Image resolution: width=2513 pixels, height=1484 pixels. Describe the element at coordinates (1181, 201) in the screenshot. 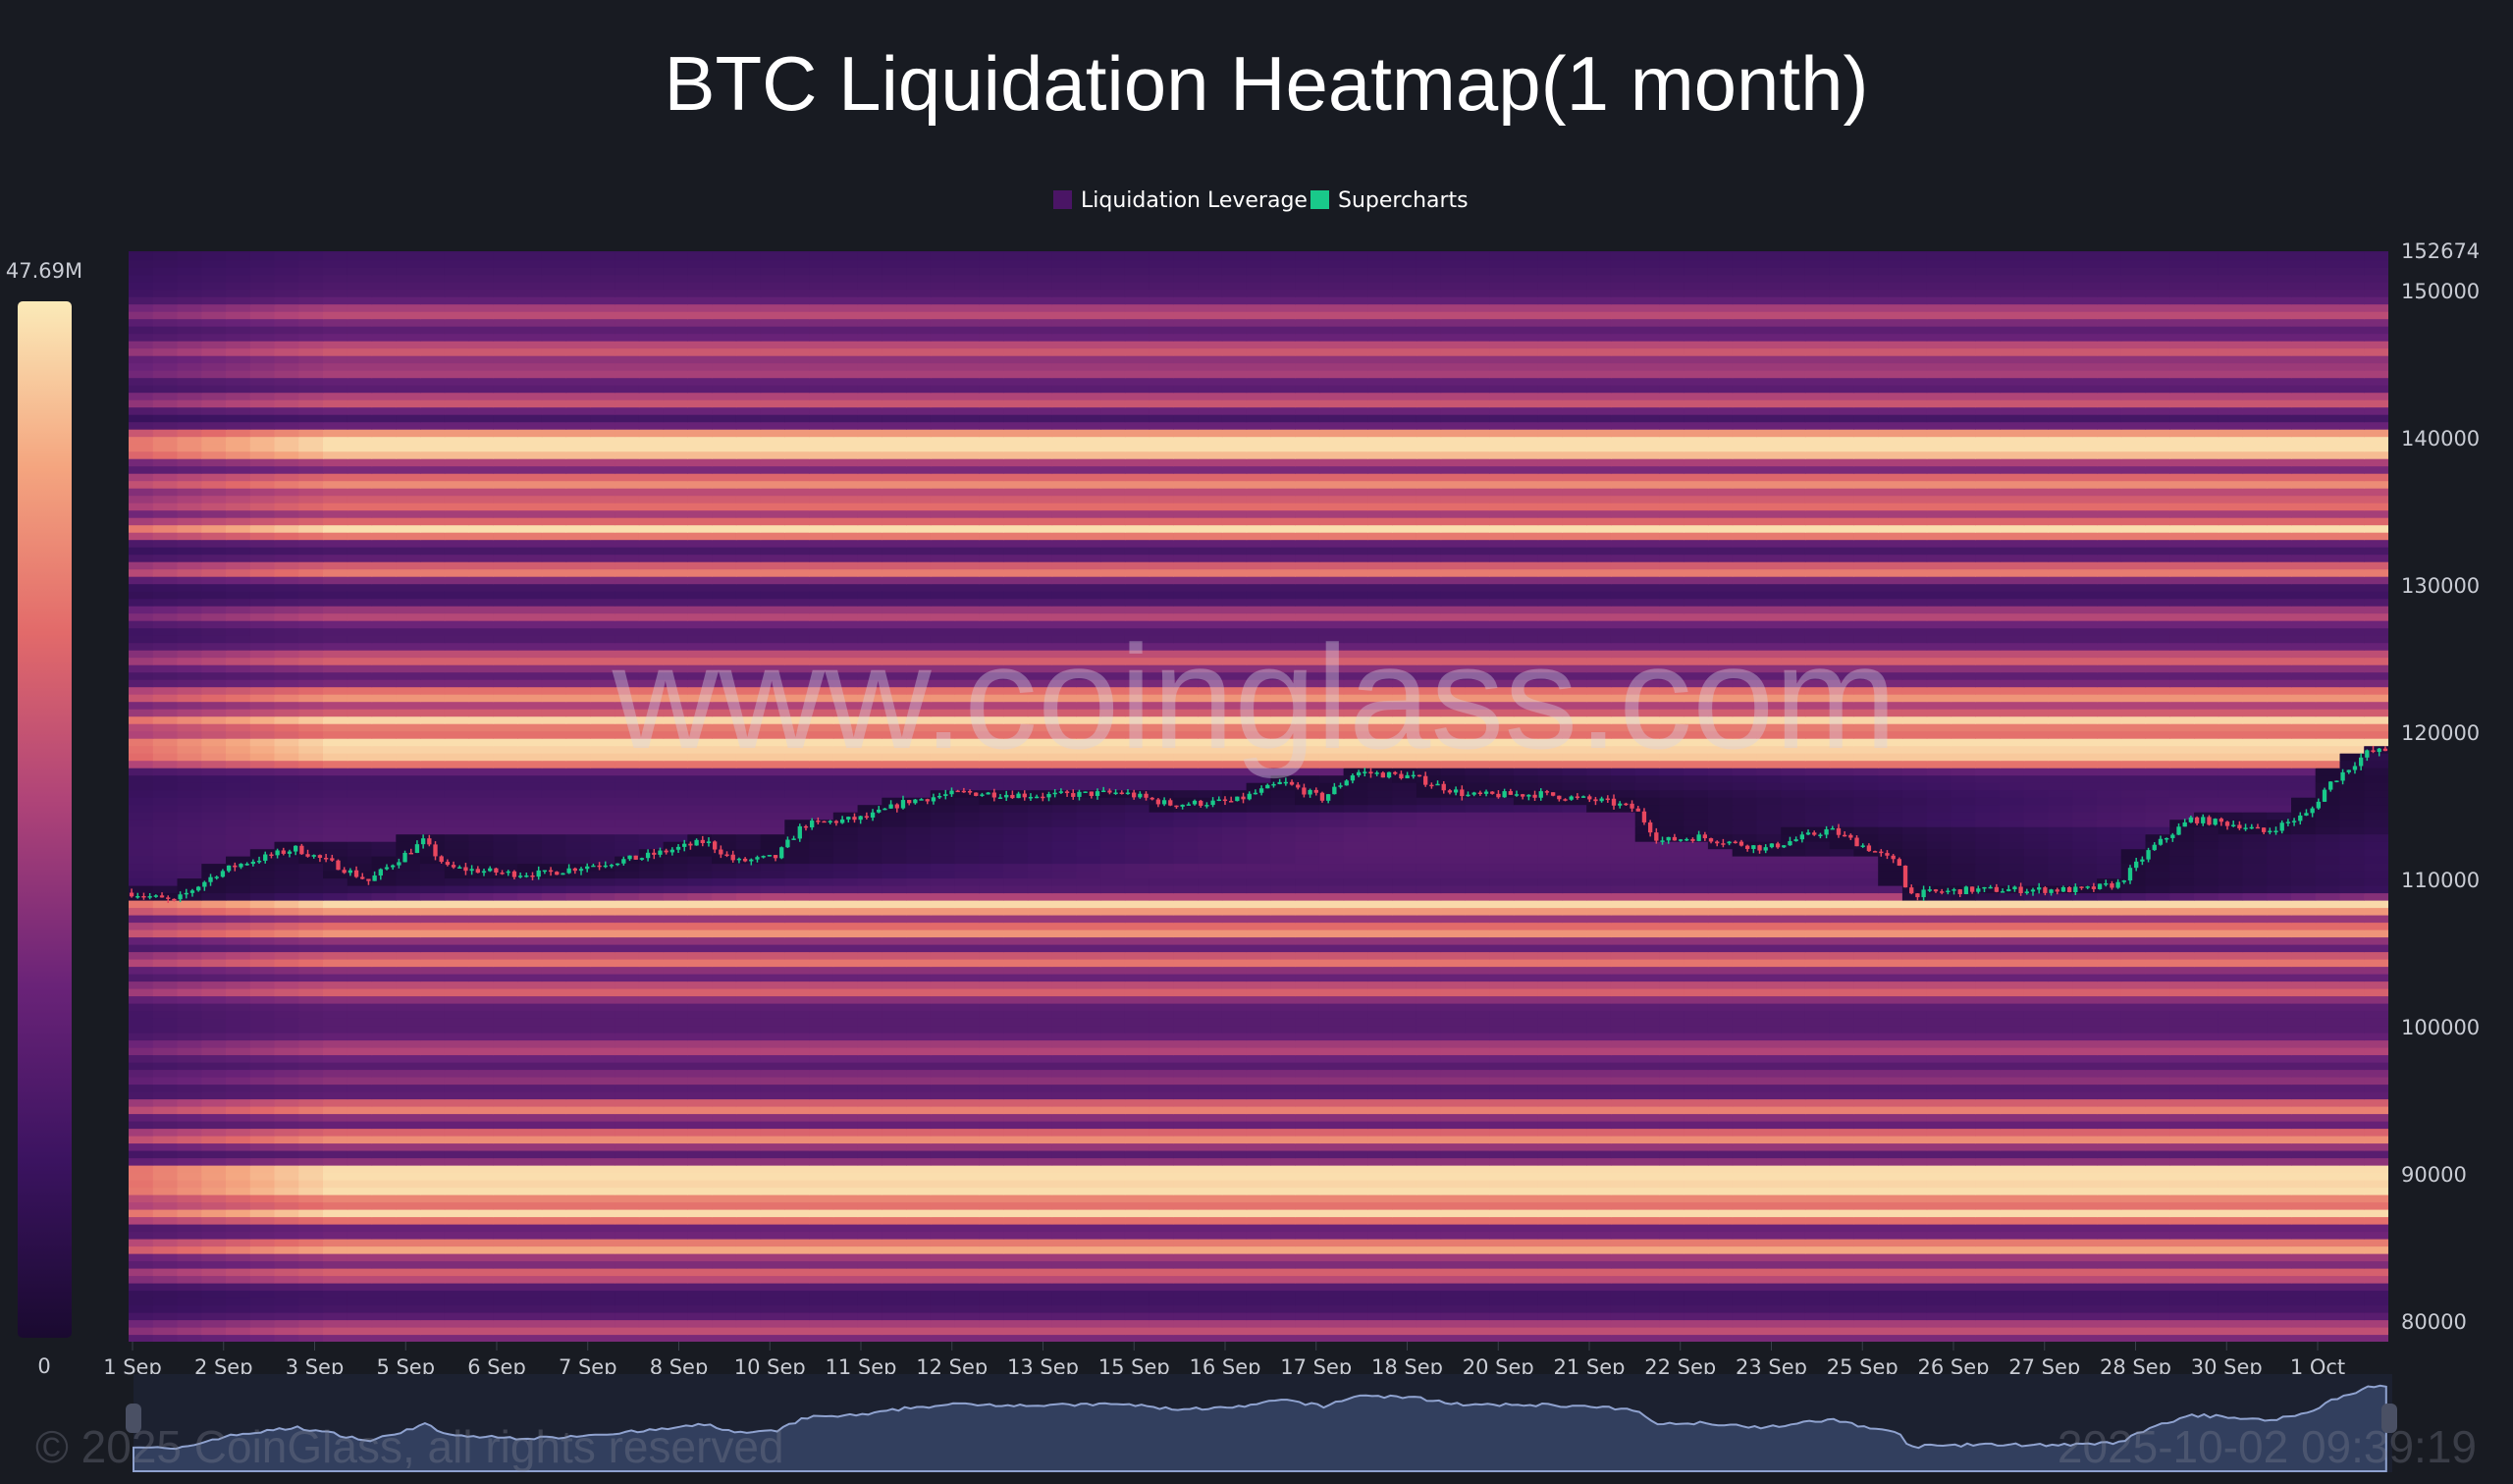

I see `legend-item-liquidation-leverage: Liquidation Leverage` at that location.